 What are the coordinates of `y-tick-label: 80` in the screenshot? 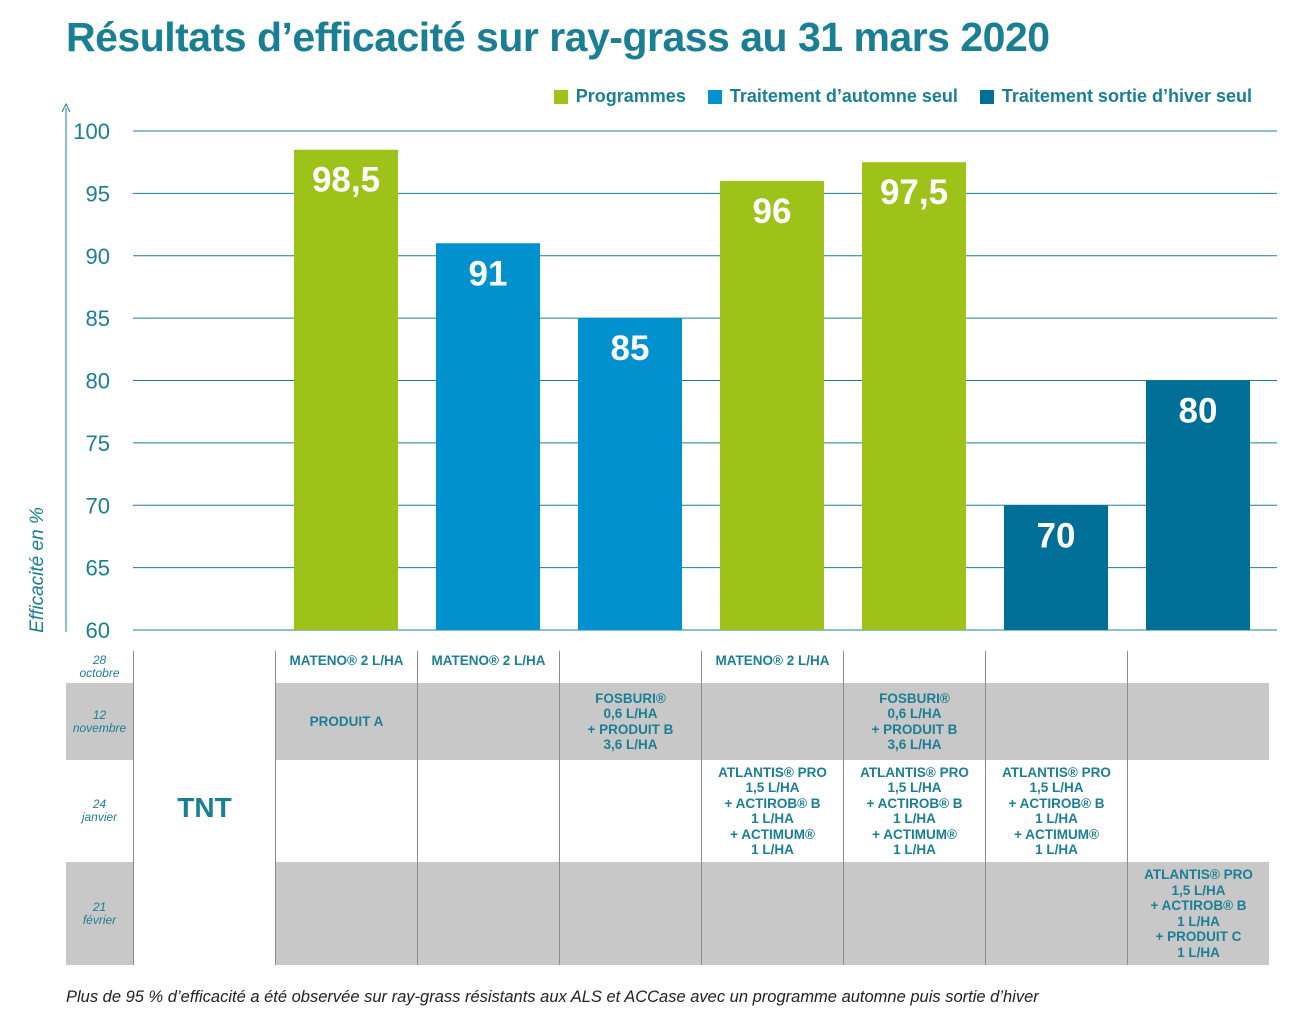 It's located at (98, 381).